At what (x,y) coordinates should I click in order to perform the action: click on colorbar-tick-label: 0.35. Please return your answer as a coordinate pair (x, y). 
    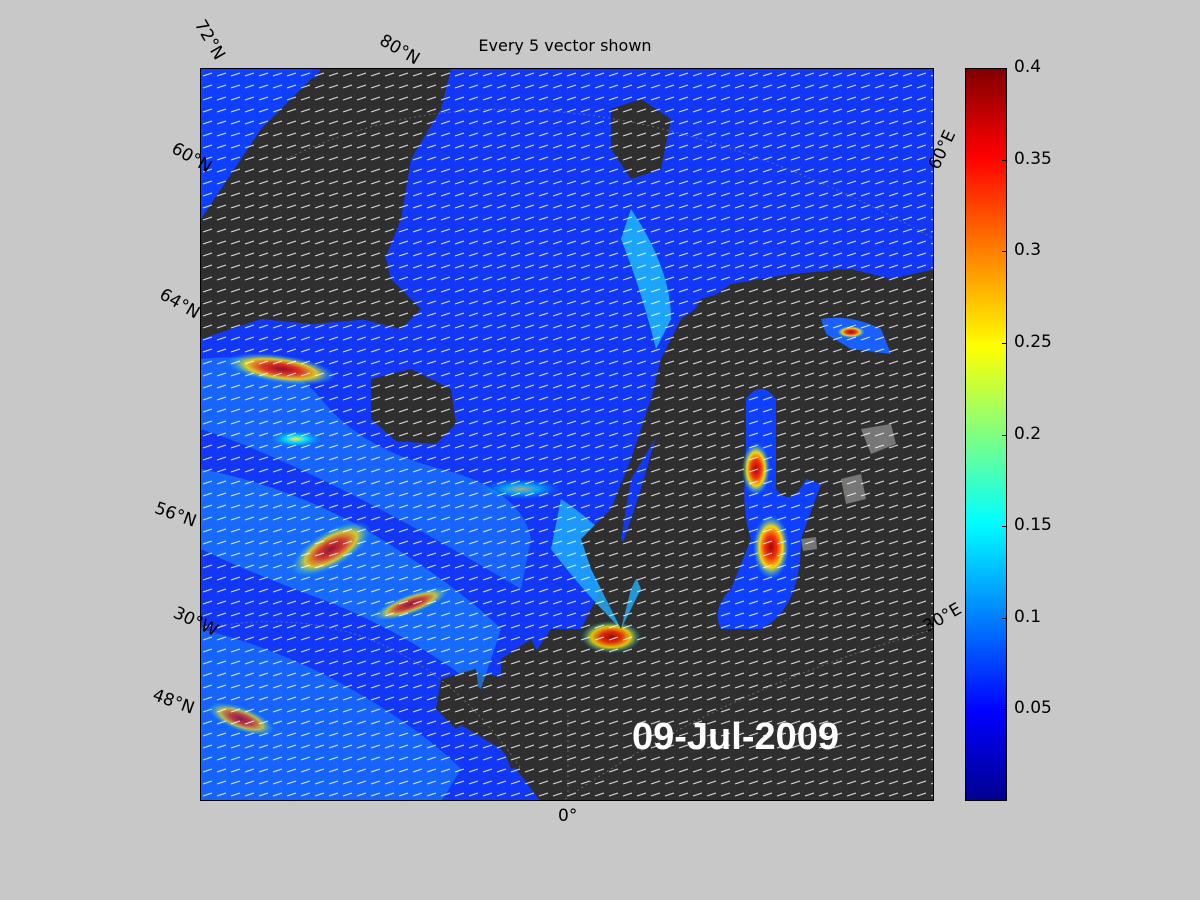
    Looking at the image, I should click on (1033, 158).